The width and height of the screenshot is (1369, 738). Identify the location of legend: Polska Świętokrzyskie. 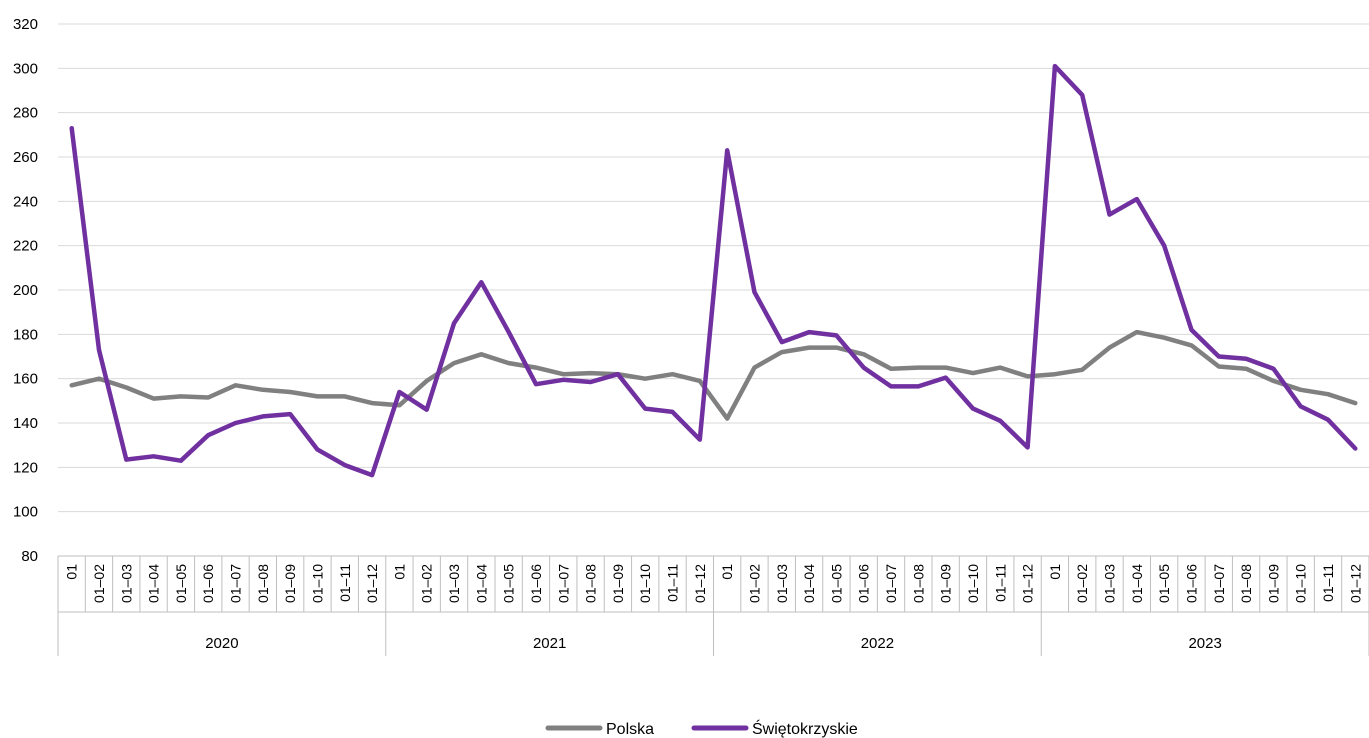
(701, 728).